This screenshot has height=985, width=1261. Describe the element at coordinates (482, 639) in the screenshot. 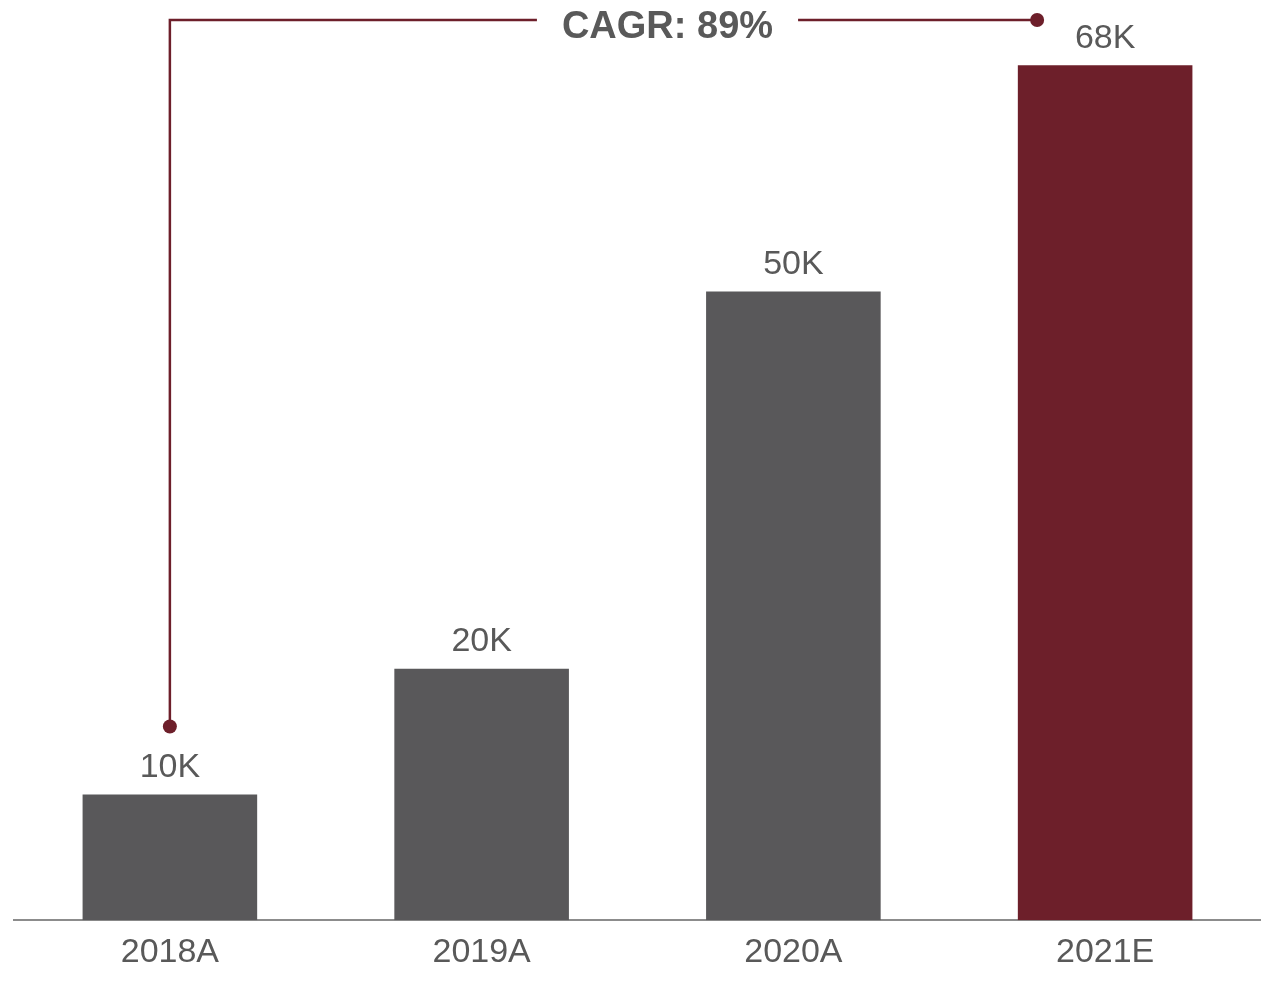

I see `data-label: 20K` at that location.